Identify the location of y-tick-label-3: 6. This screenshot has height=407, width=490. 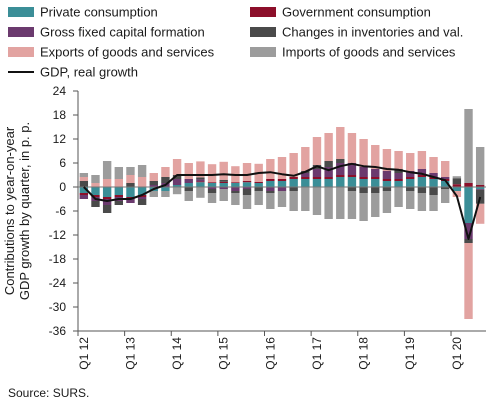
(62, 163).